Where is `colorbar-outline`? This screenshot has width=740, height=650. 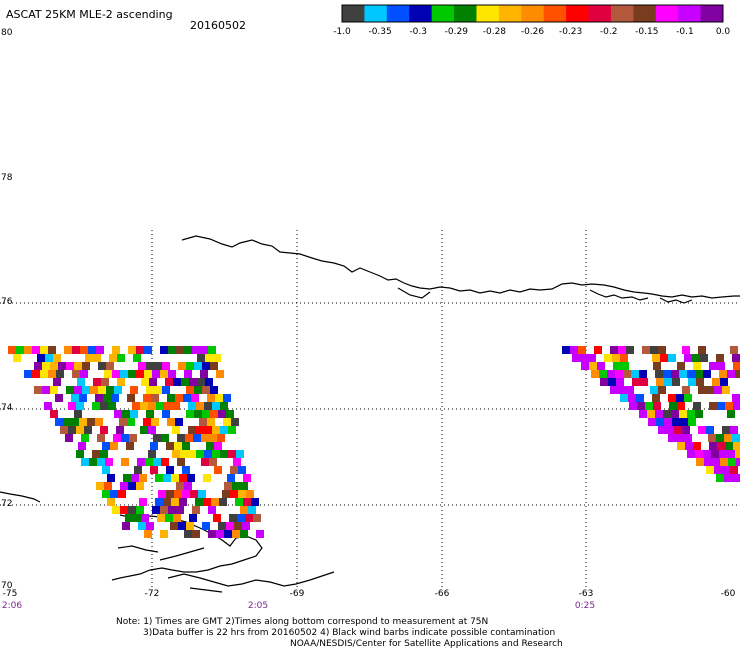
colorbar-outline is located at coordinates (532, 13).